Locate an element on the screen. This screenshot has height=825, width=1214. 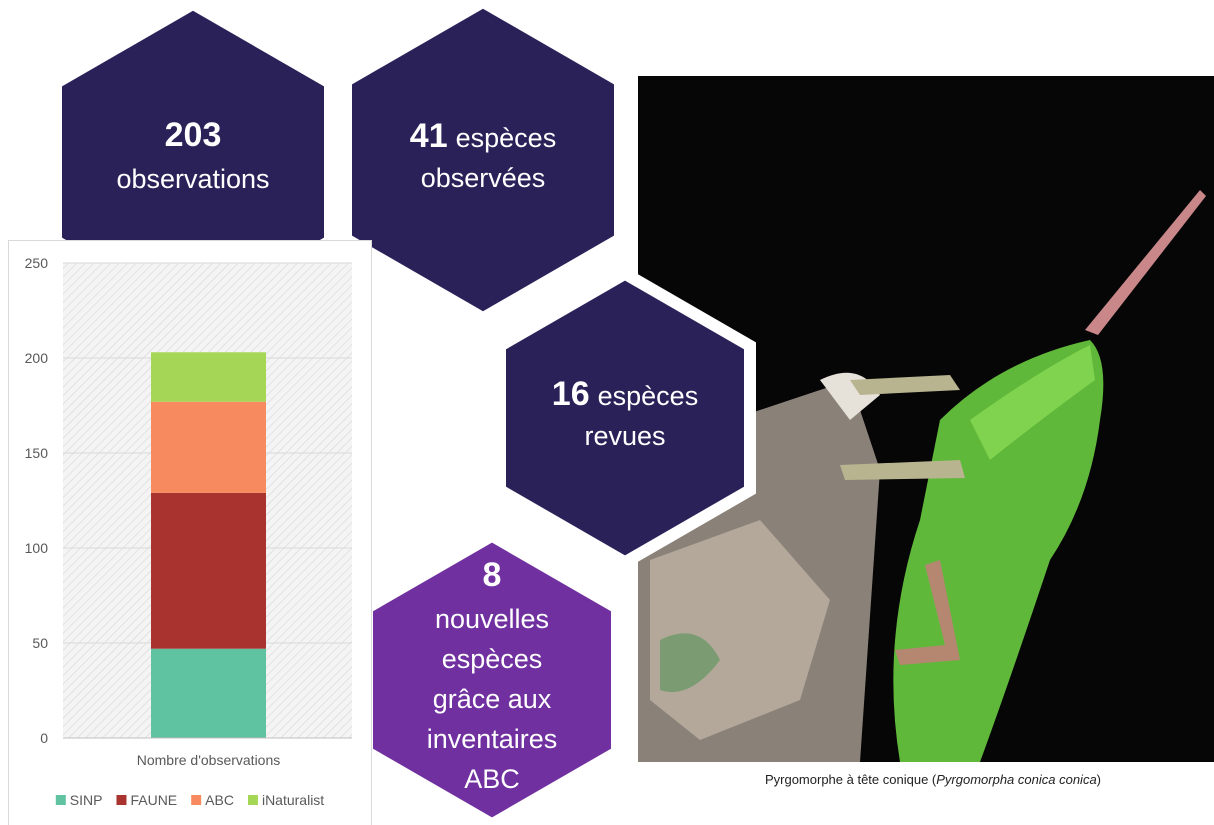
legend-label: ABC is located at coordinates (219, 800).